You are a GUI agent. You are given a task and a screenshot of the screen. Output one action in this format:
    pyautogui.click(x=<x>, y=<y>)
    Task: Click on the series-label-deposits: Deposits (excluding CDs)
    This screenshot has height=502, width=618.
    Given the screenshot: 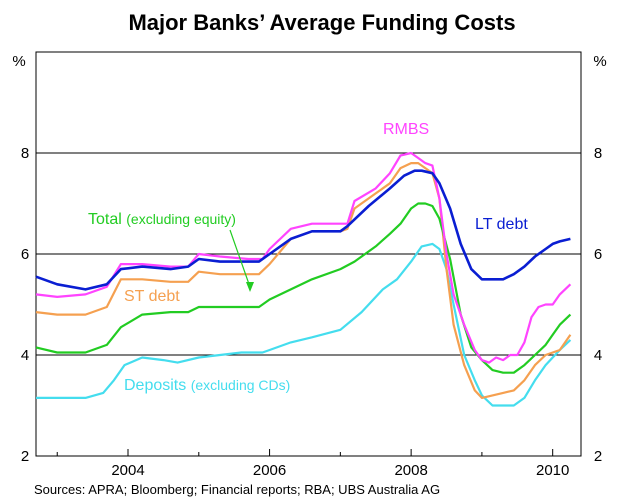 What is the action you would take?
    pyautogui.click(x=207, y=385)
    